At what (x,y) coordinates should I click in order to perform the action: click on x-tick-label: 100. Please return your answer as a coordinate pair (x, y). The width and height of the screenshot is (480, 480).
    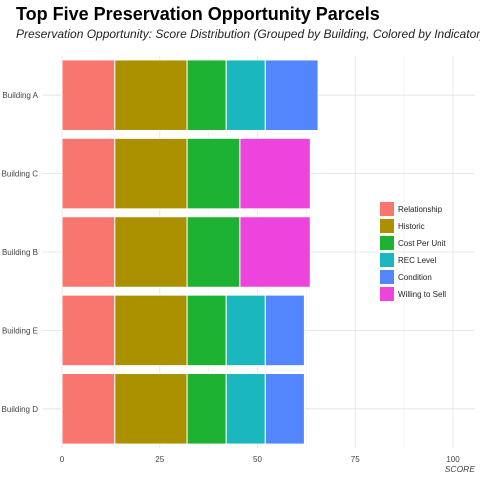
    Looking at the image, I should click on (453, 459).